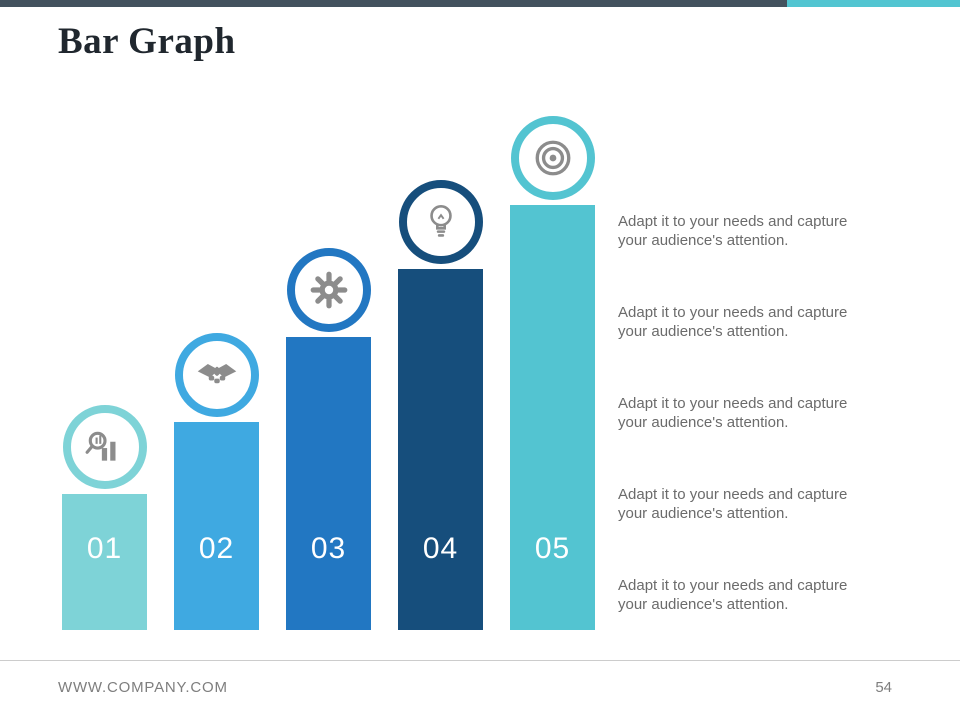 The height and width of the screenshot is (720, 960). What do you see at coordinates (873, 3) in the screenshot?
I see `top-strip-teal-segment` at bounding box center [873, 3].